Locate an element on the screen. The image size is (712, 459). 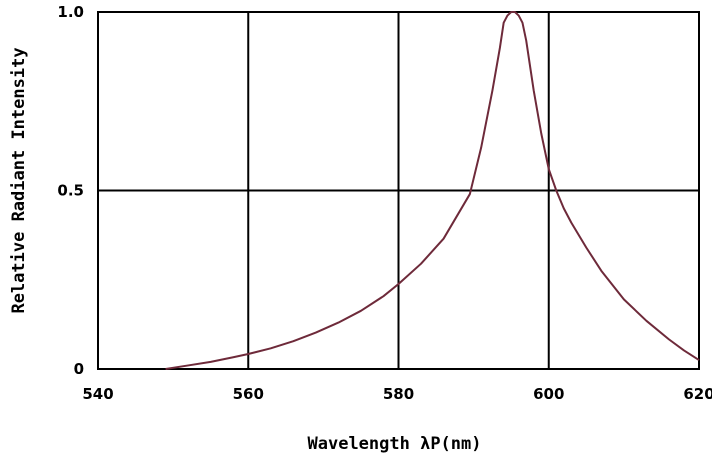
y-tick-labels: 0 0.5 1.0 is located at coordinates (70, 190).